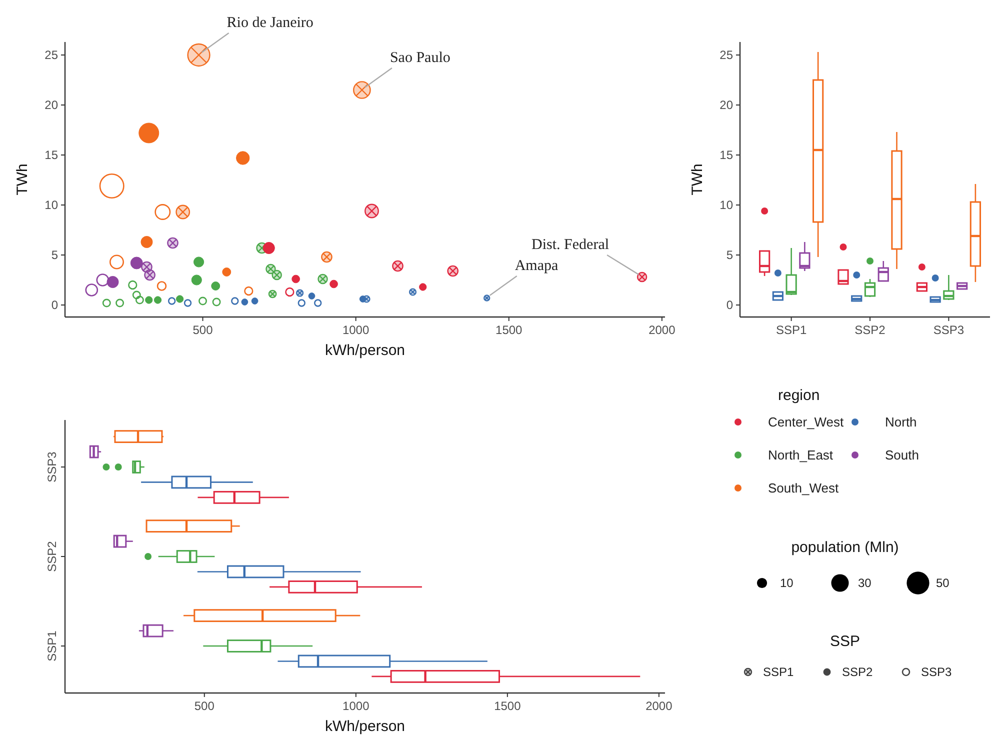 The height and width of the screenshot is (747, 996). Describe the element at coordinates (948, 330) in the screenshot. I see `x-tick-label: SSP3` at that location.